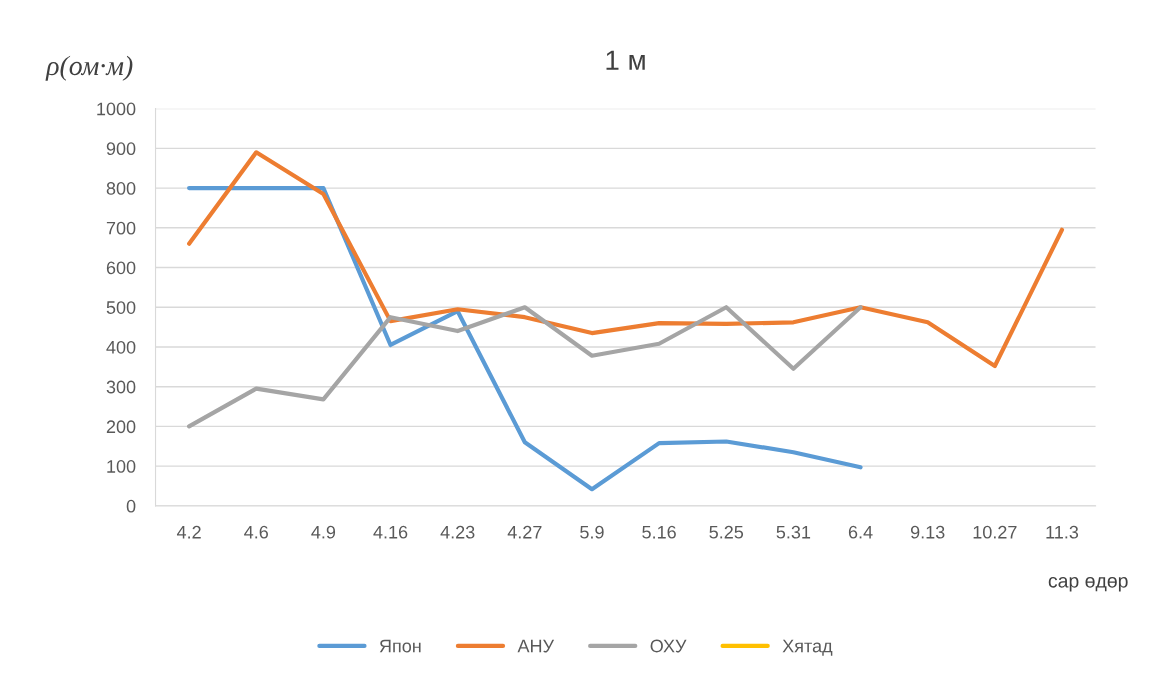 The height and width of the screenshot is (679, 1152). What do you see at coordinates (457, 532) in the screenshot?
I see `x-tick-label: 4.23` at bounding box center [457, 532].